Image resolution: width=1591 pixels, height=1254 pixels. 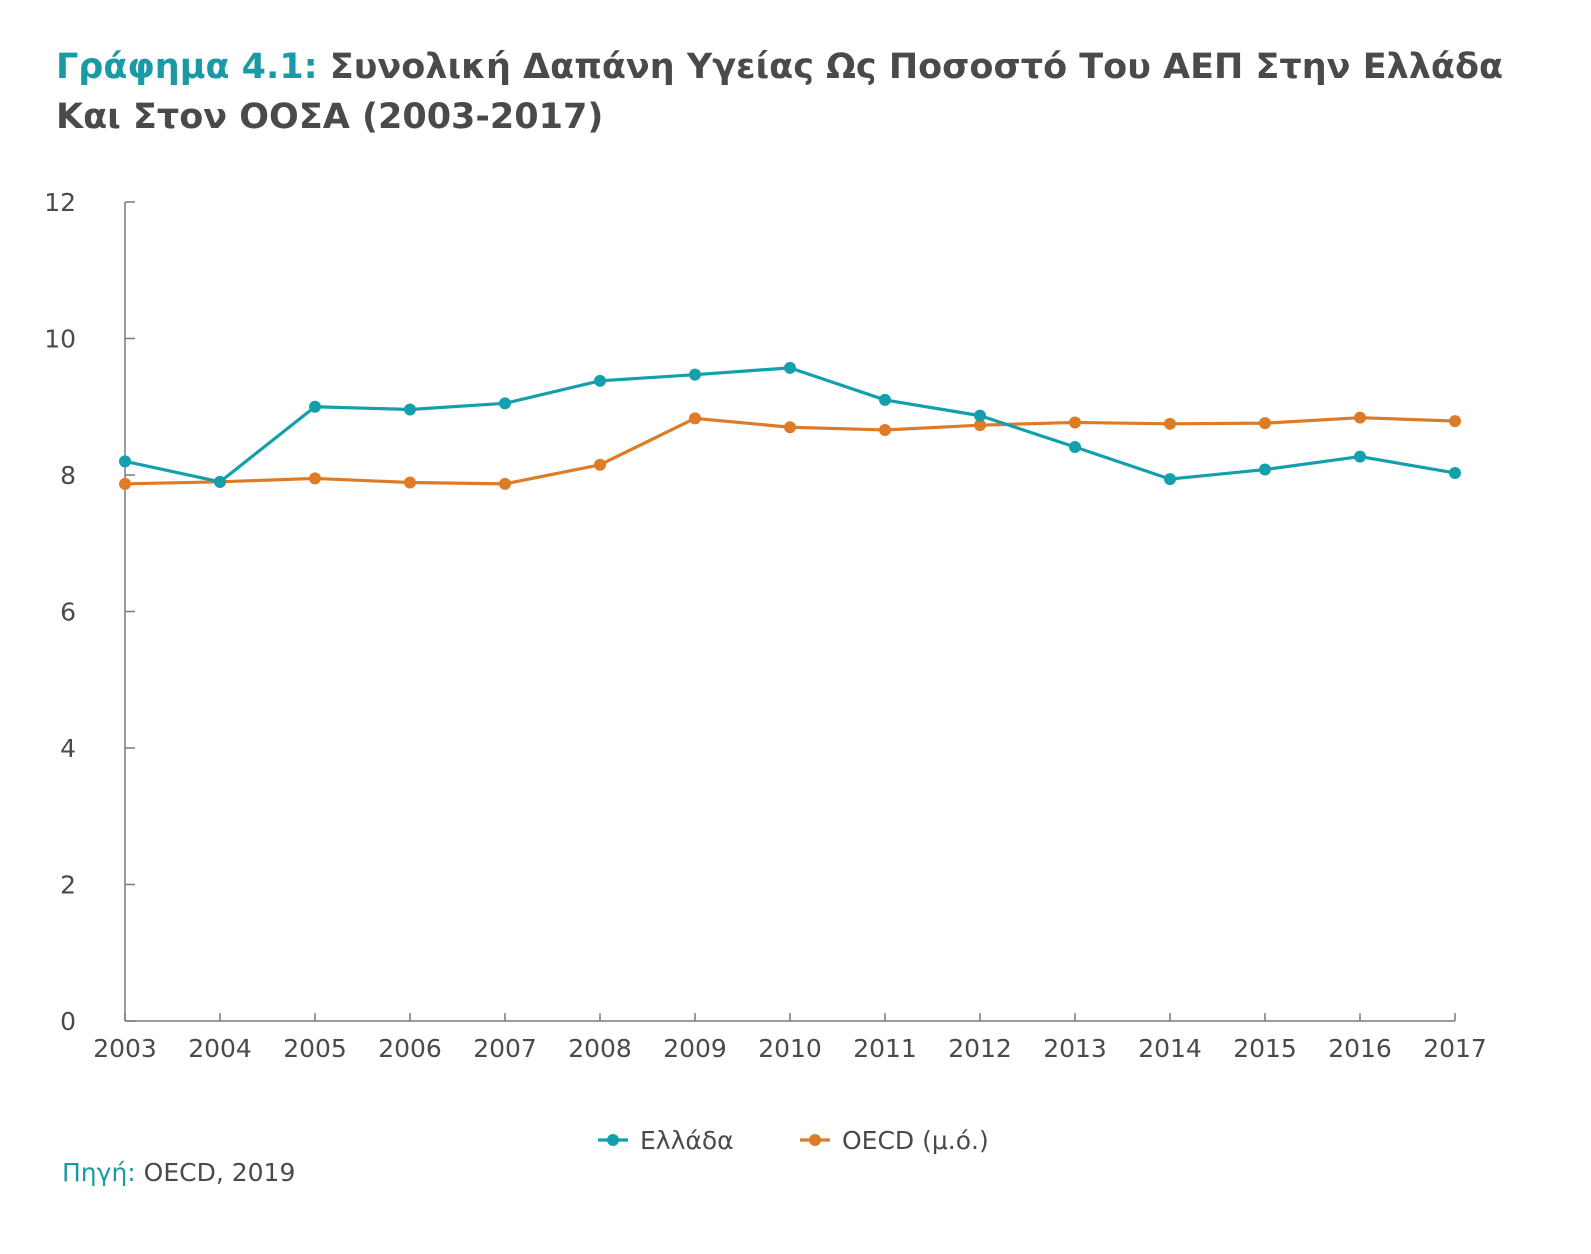 I want to click on y-tick-label: 4, so click(x=68, y=748).